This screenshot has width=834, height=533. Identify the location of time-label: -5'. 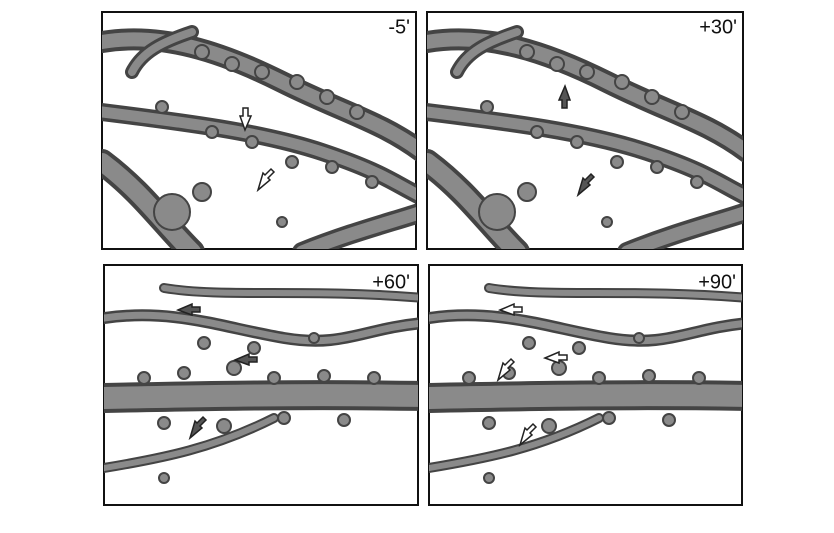
(399, 28).